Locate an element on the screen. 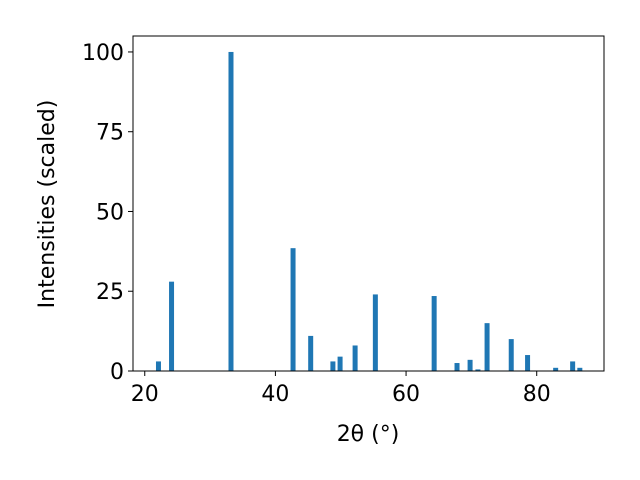 Image resolution: width=640 pixels, height=480 pixels. y-tick-label: 0 is located at coordinates (117, 372).